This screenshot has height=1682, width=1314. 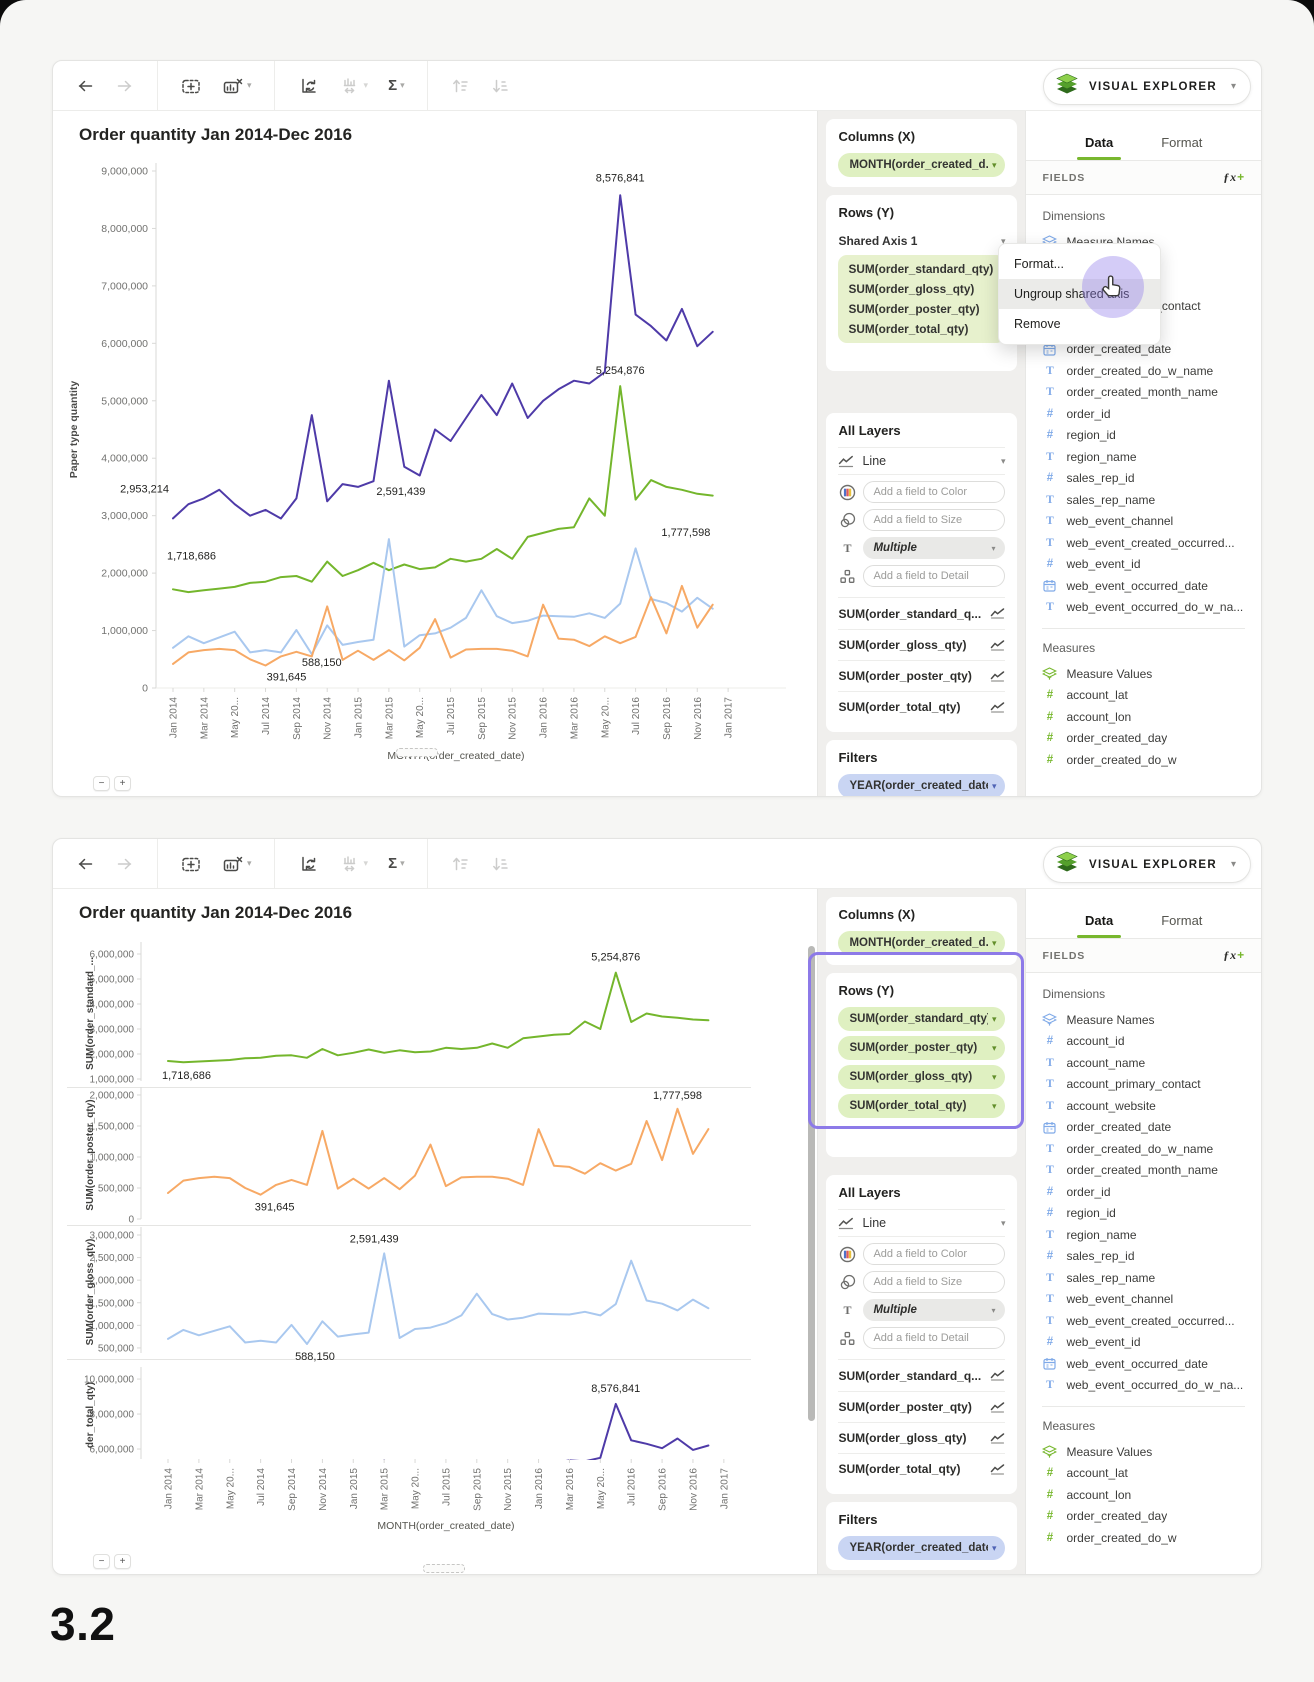 What do you see at coordinates (921, 241) in the screenshot?
I see `shared-axis-dropdown: Shared Axis 1 ▾` at bounding box center [921, 241].